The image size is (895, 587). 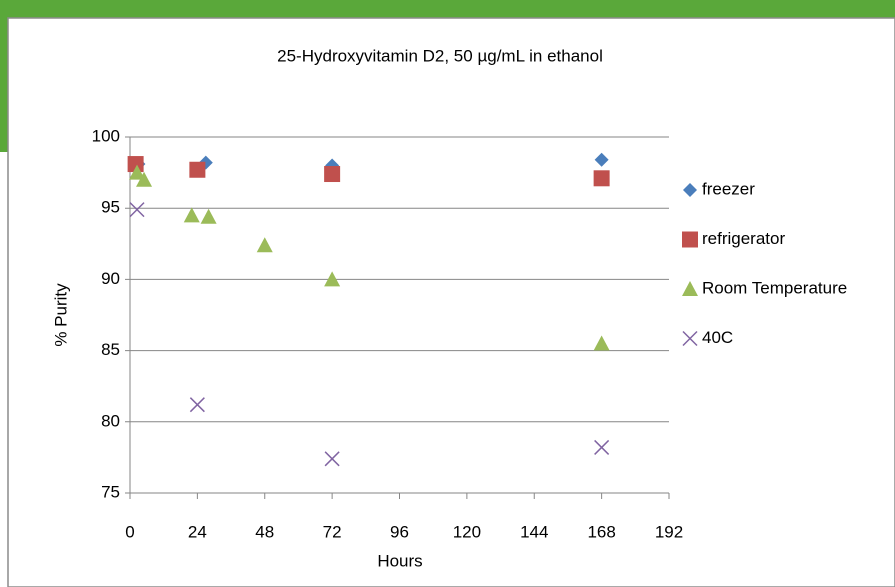 I want to click on x-tick-label: 120, so click(x=467, y=531).